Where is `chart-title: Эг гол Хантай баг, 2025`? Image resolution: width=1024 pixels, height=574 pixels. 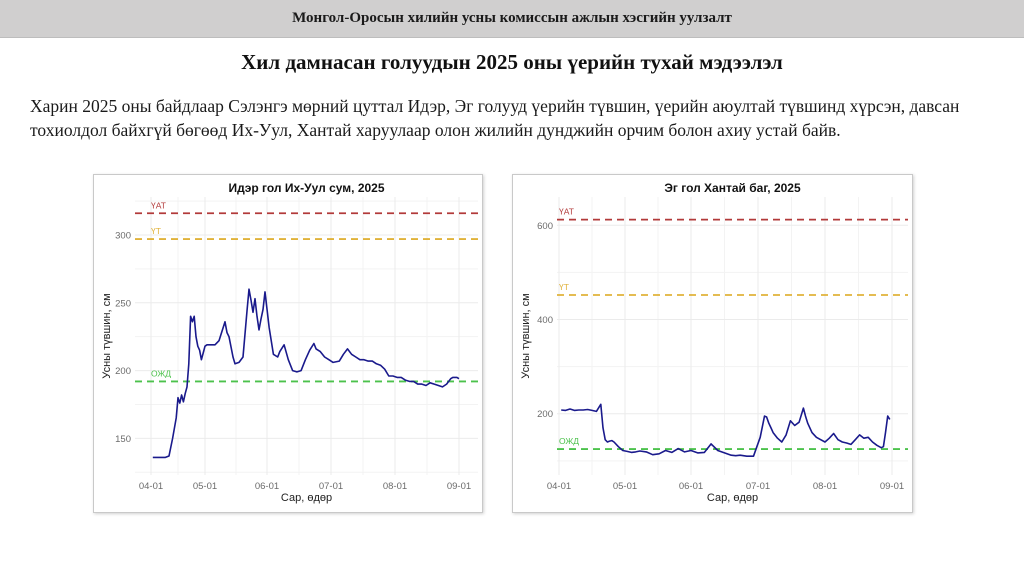 chart-title: Эг гол Хантай баг, 2025 is located at coordinates (732, 188).